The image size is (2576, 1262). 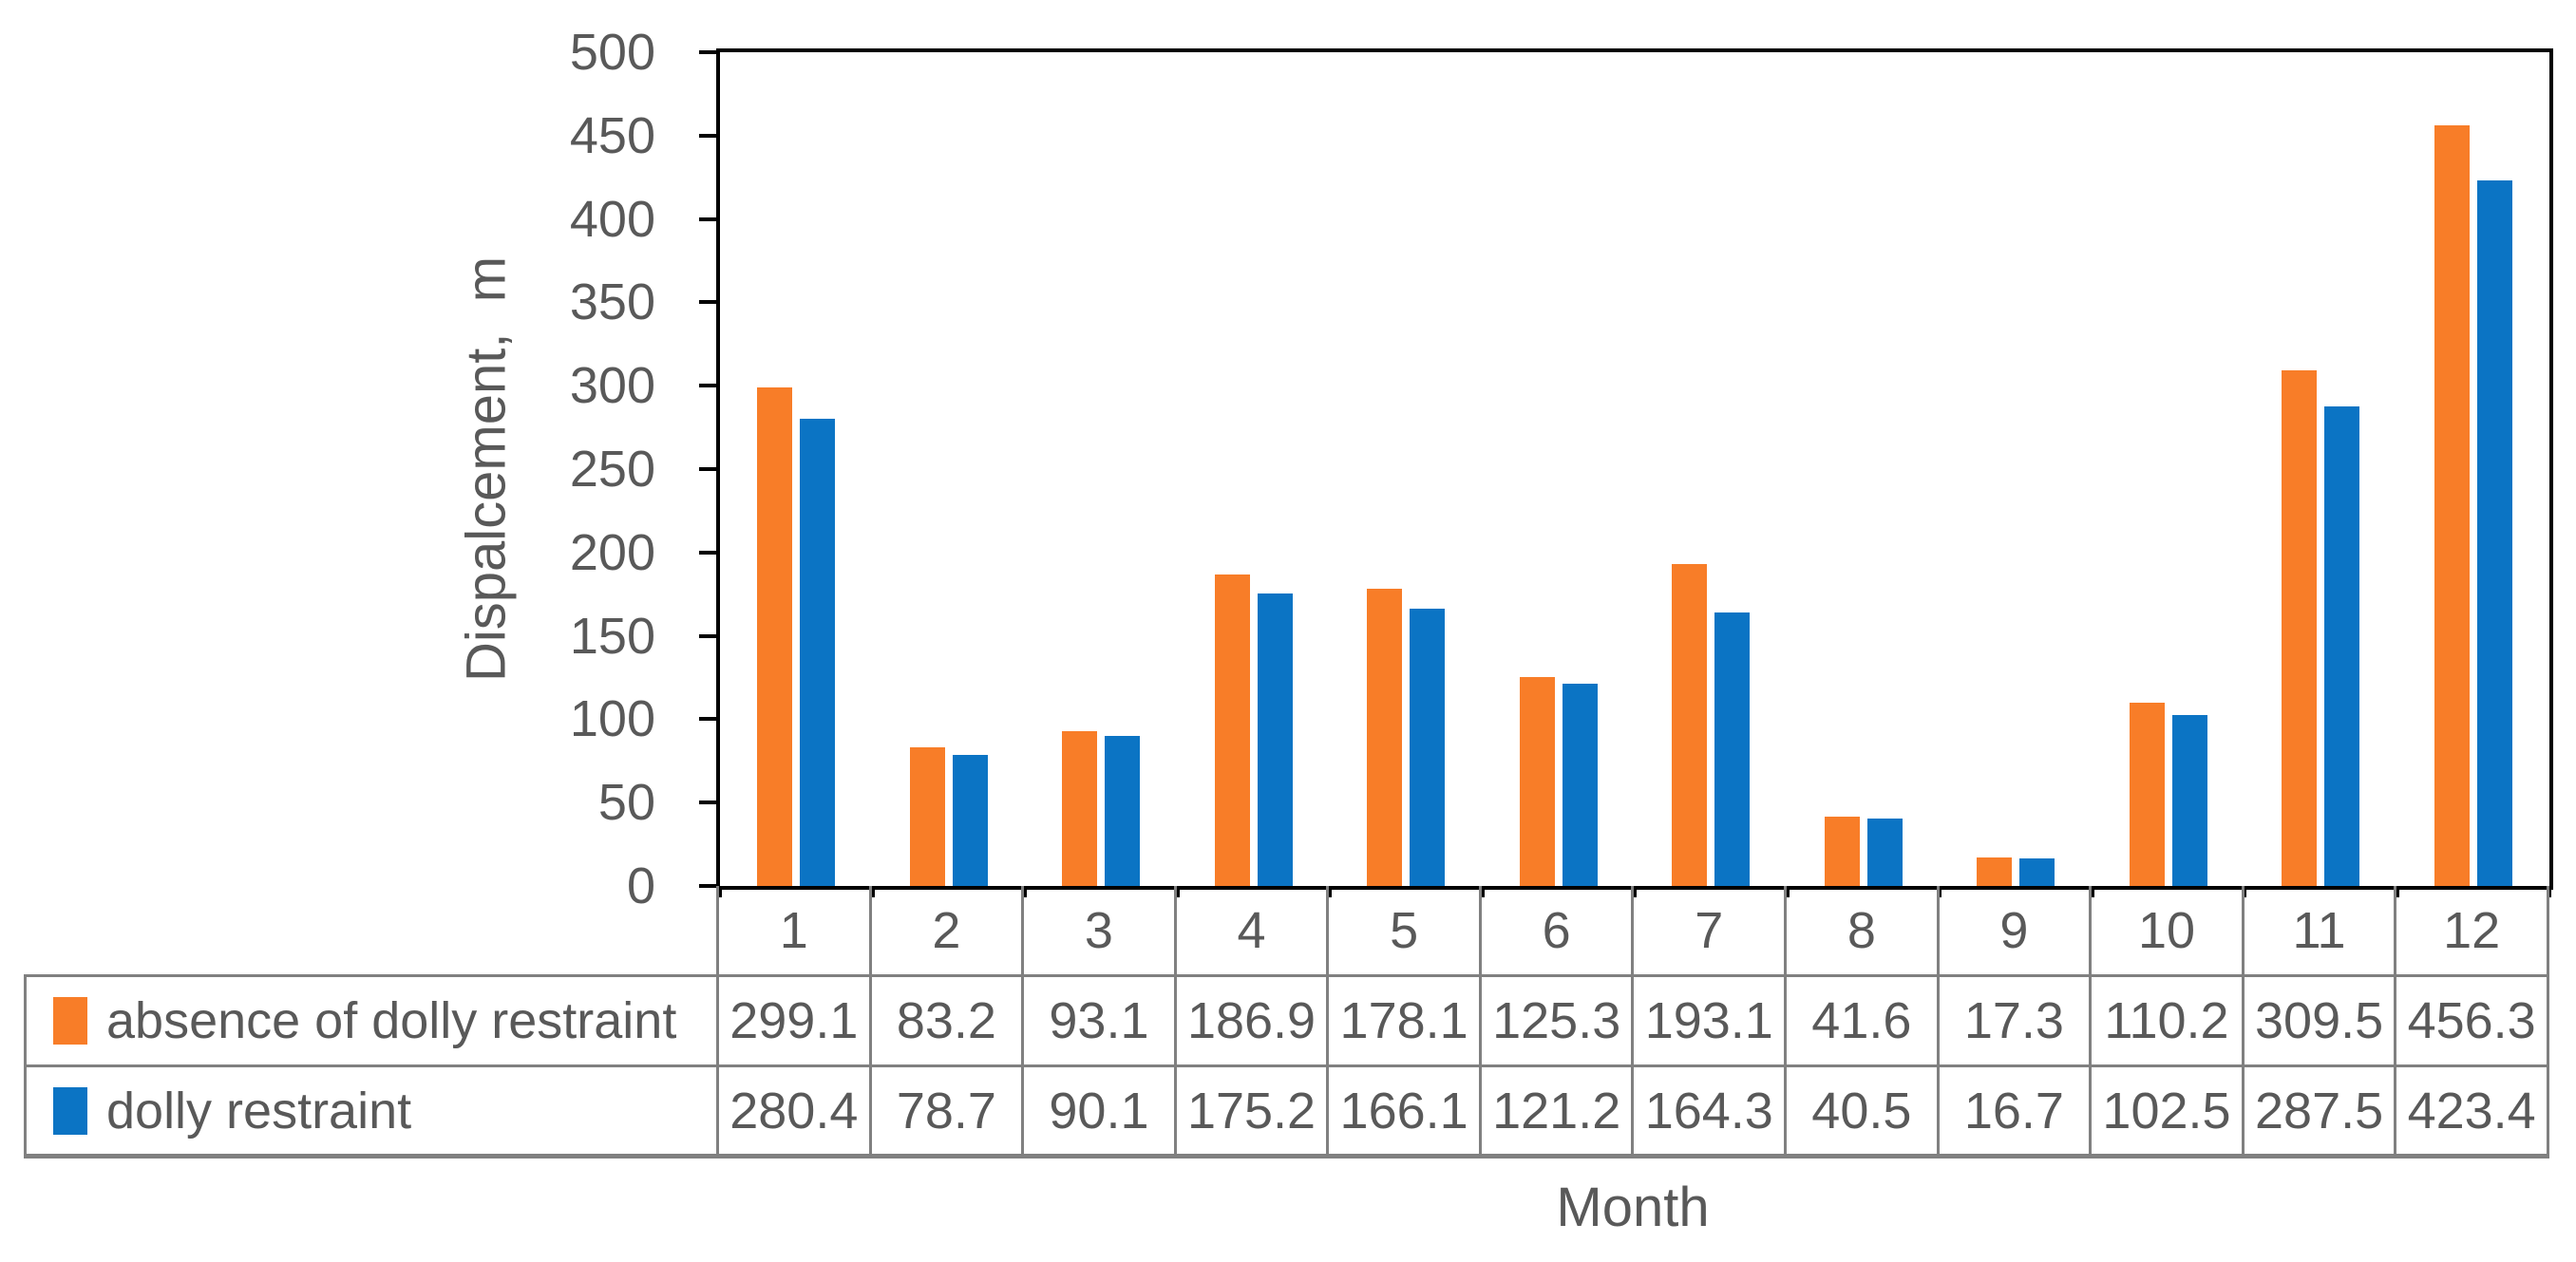 What do you see at coordinates (2168, 1021) in the screenshot?
I see `value-cell: 110.2` at bounding box center [2168, 1021].